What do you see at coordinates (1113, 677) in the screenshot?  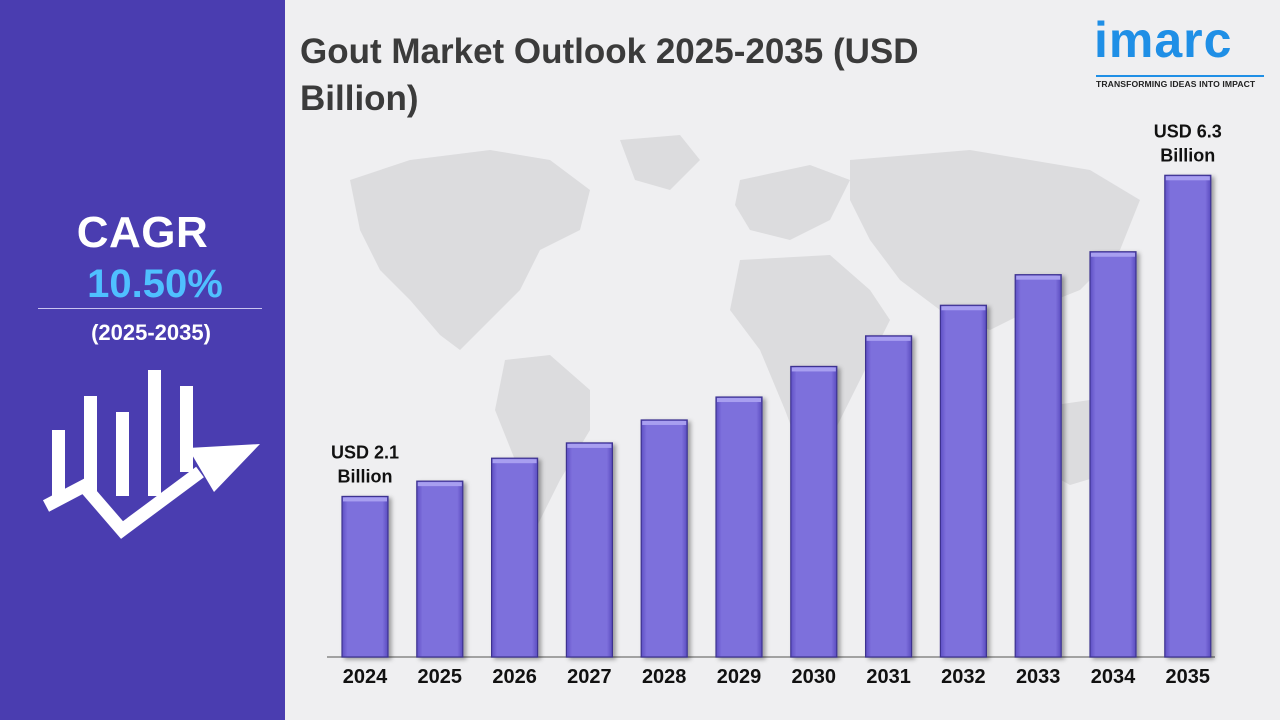 I see `x-tick-label-2034: 2034` at bounding box center [1113, 677].